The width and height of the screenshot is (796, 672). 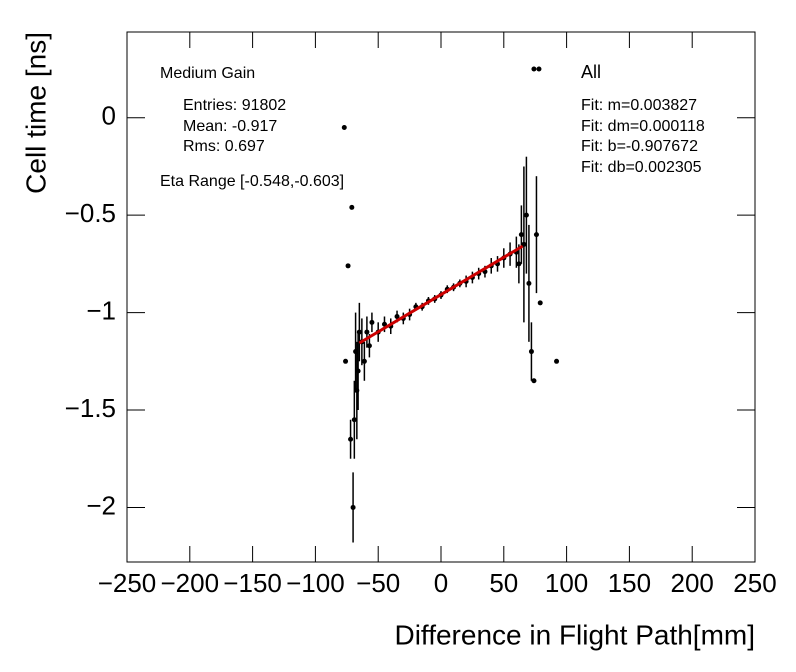 What do you see at coordinates (315, 583) in the screenshot?
I see `x-tick-label: −100` at bounding box center [315, 583].